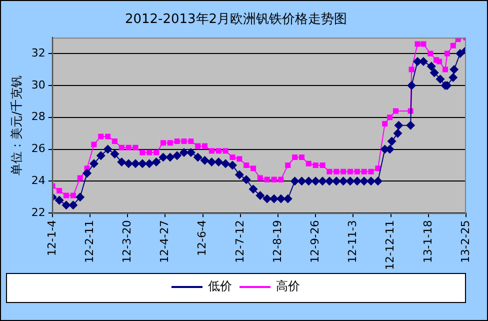 This screenshot has width=488, height=321. I want to click on y-tick-label: 30, so click(38, 85).